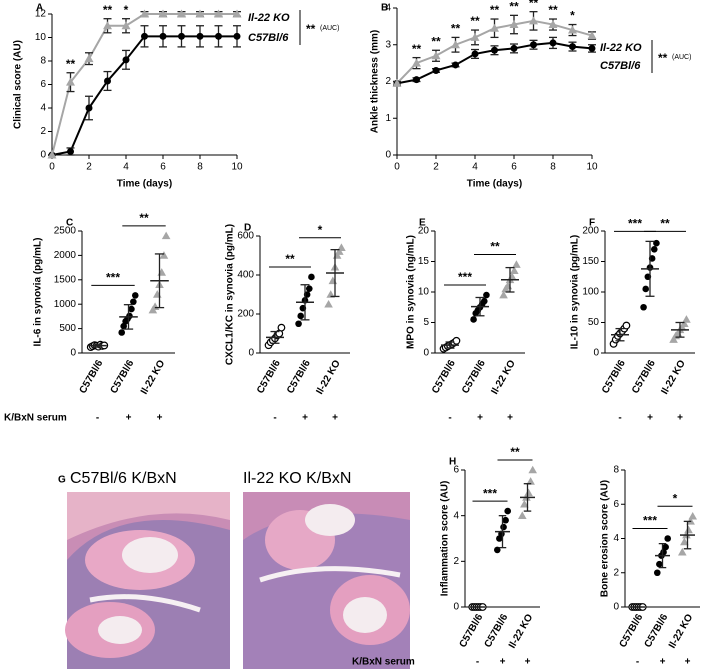 The height and width of the screenshot is (669, 709). I want to click on y-tick-label: 2500, so click(65, 231).